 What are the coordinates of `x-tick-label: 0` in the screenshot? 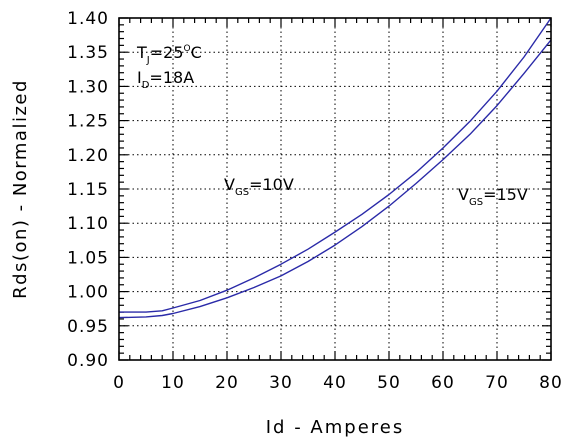 It's located at (119, 383).